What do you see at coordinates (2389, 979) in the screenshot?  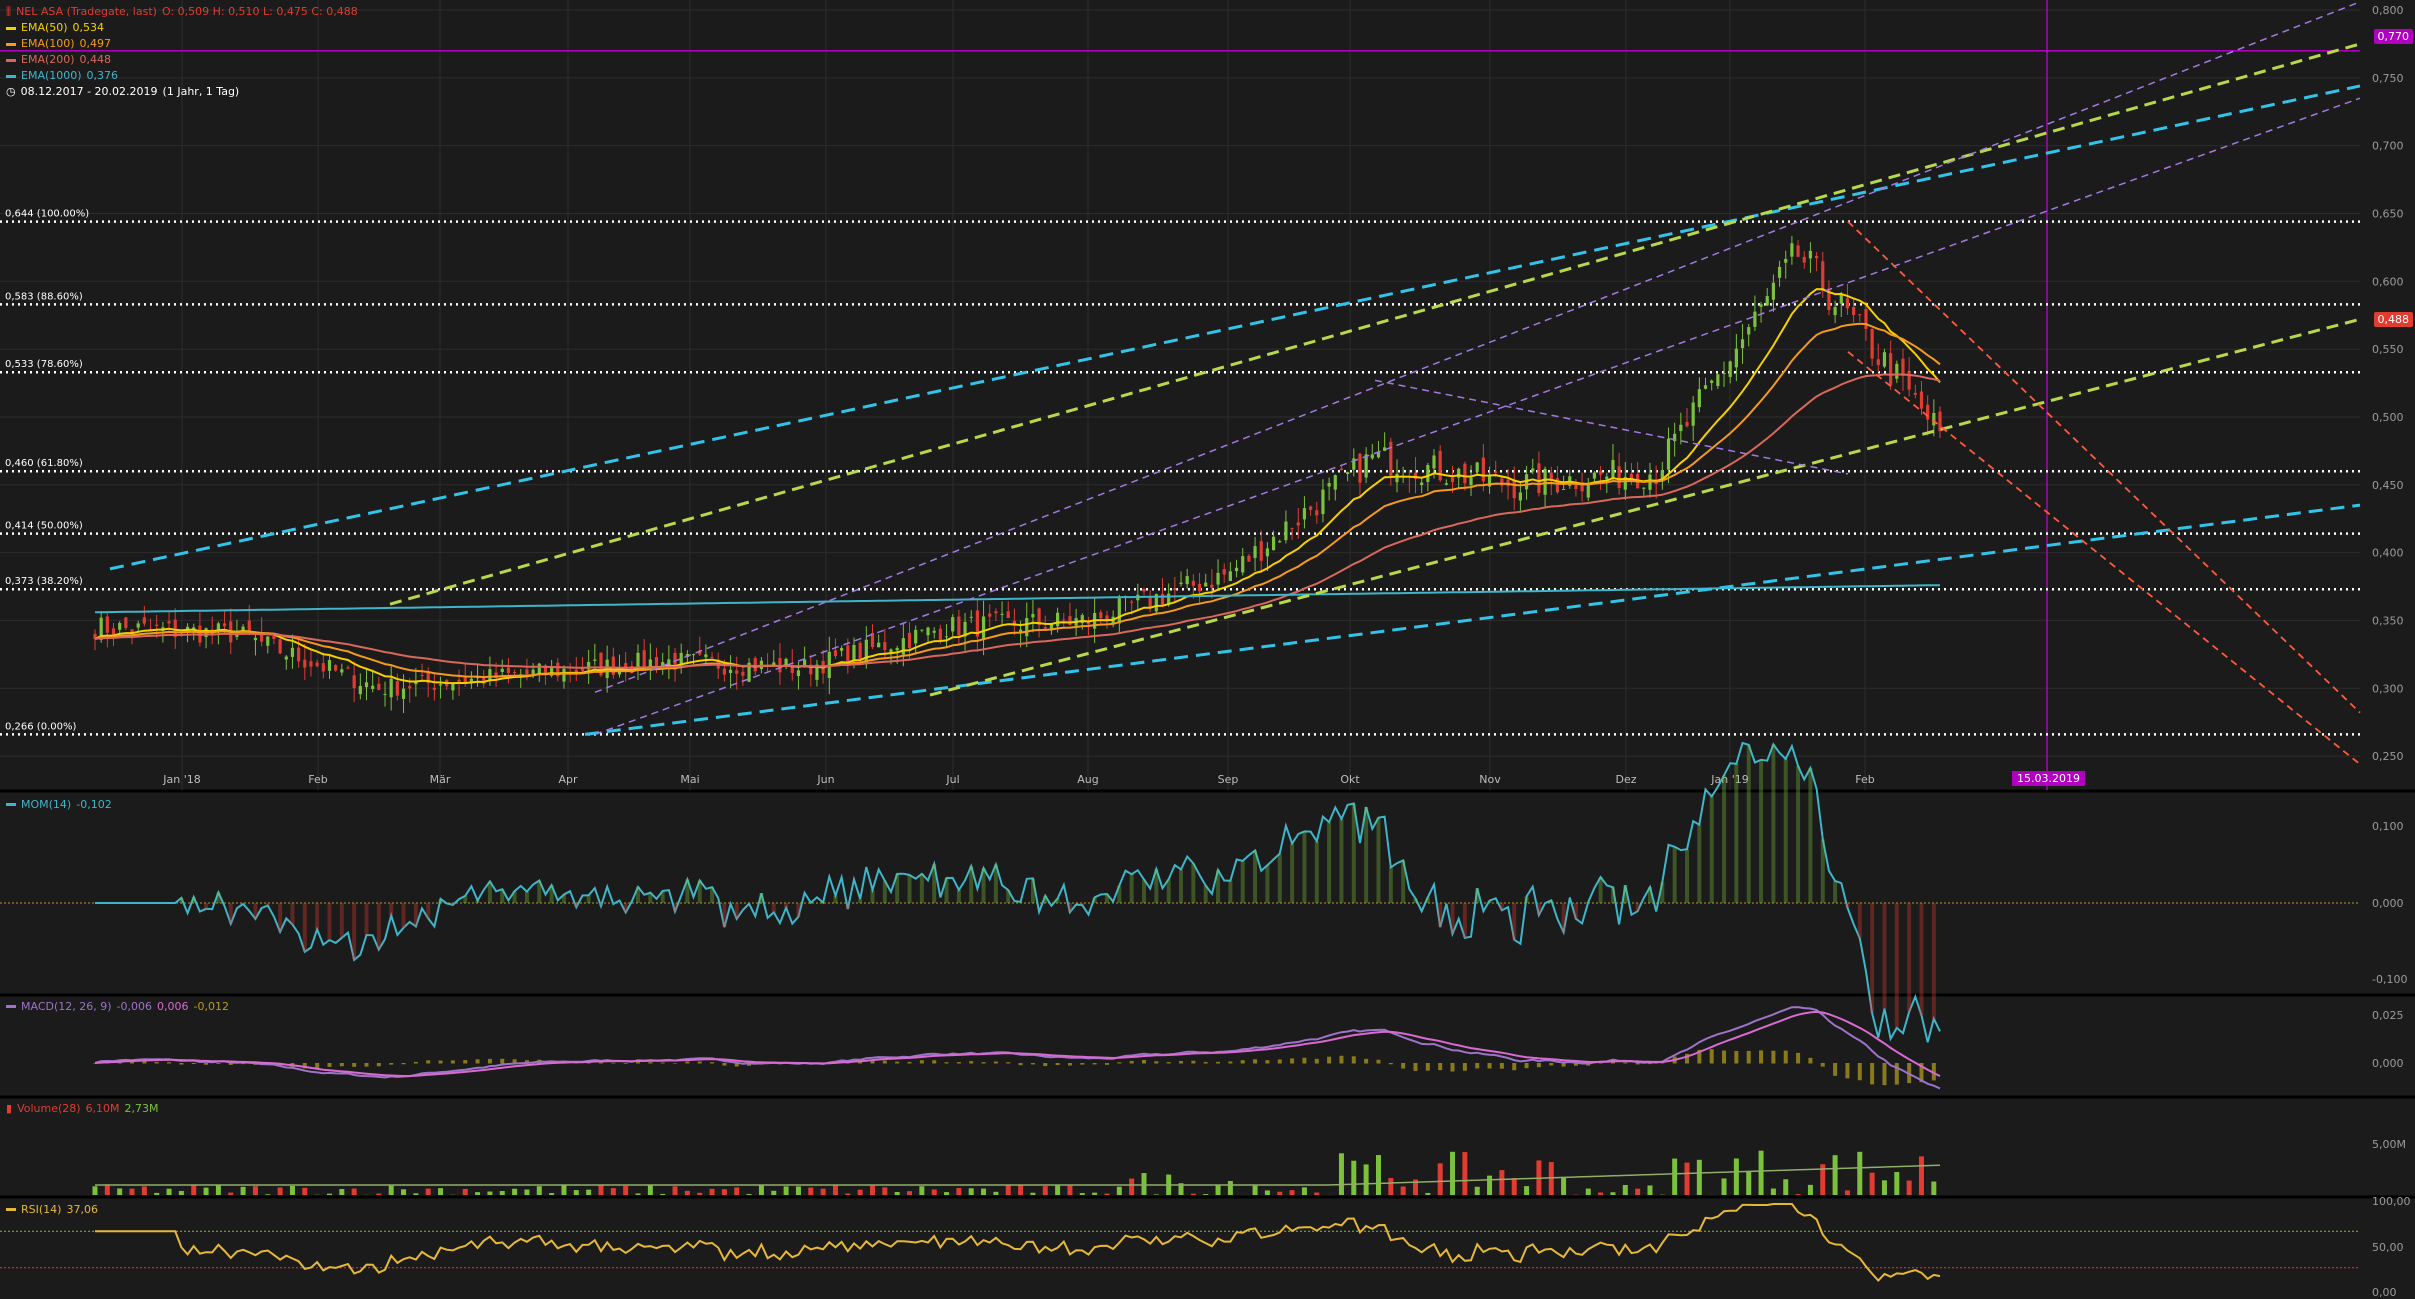 I see `mom-tick-label: -0,100` at bounding box center [2389, 979].